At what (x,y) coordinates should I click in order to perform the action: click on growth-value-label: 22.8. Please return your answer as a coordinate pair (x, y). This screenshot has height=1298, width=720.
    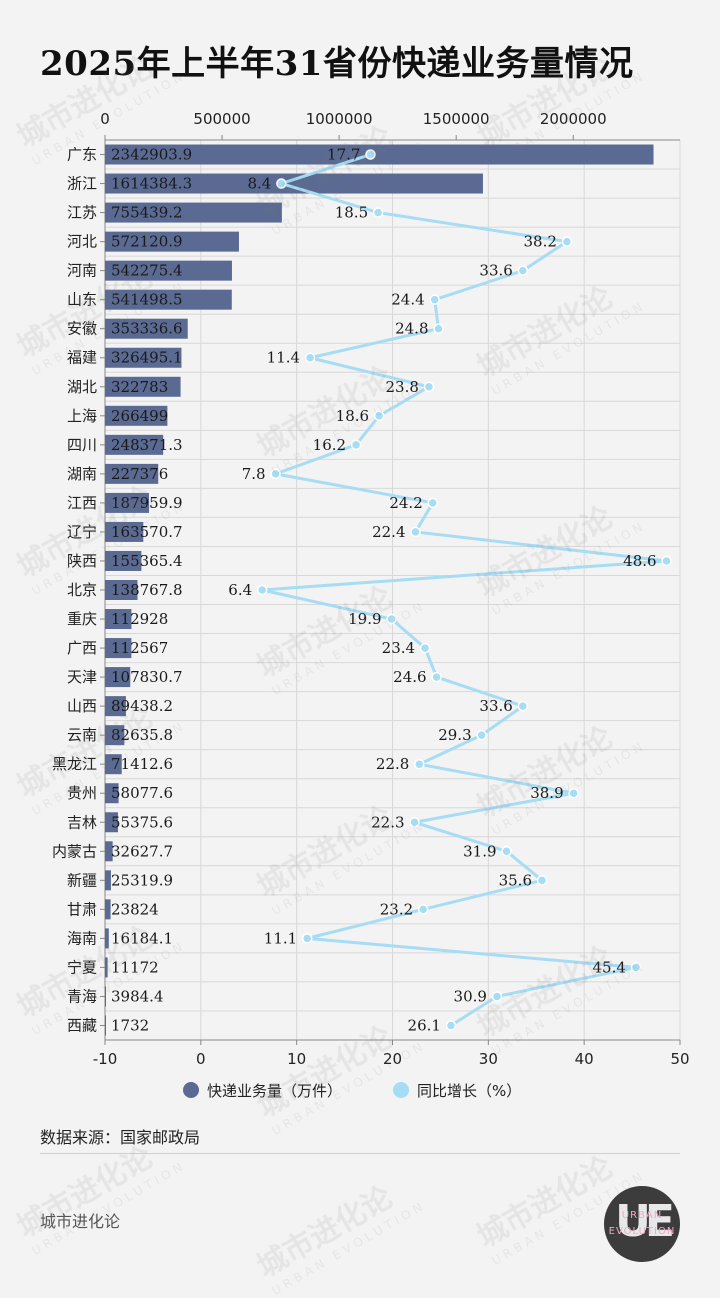
    Looking at the image, I should click on (392, 764).